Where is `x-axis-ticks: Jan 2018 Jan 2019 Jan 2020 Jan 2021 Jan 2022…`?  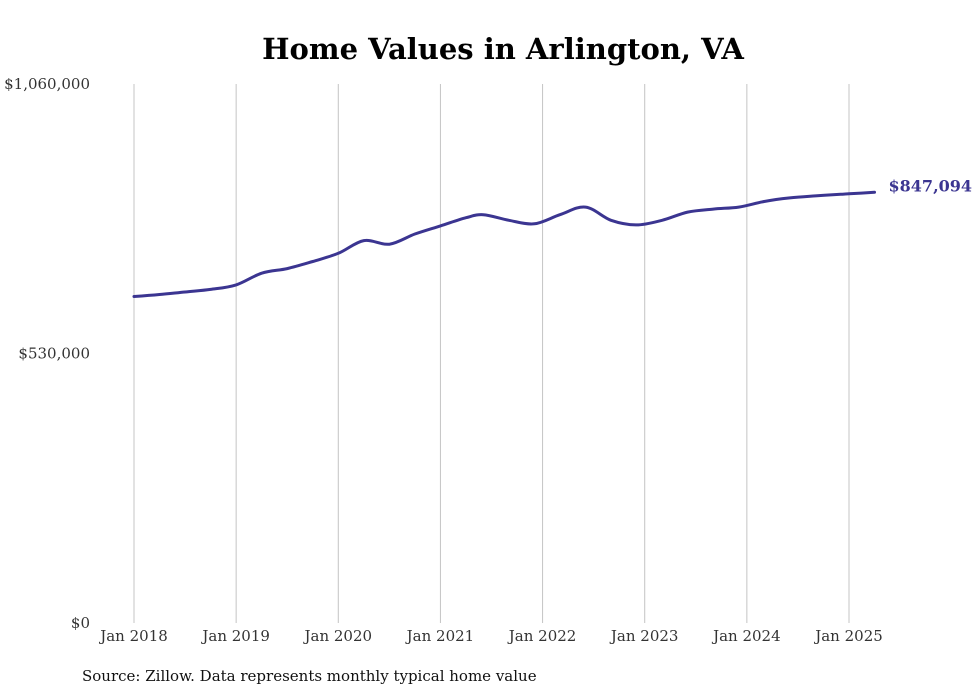
x-axis-ticks: Jan 2018 Jan 2019 Jan 2020 Jan 2021 Jan 2022… is located at coordinates (490, 636).